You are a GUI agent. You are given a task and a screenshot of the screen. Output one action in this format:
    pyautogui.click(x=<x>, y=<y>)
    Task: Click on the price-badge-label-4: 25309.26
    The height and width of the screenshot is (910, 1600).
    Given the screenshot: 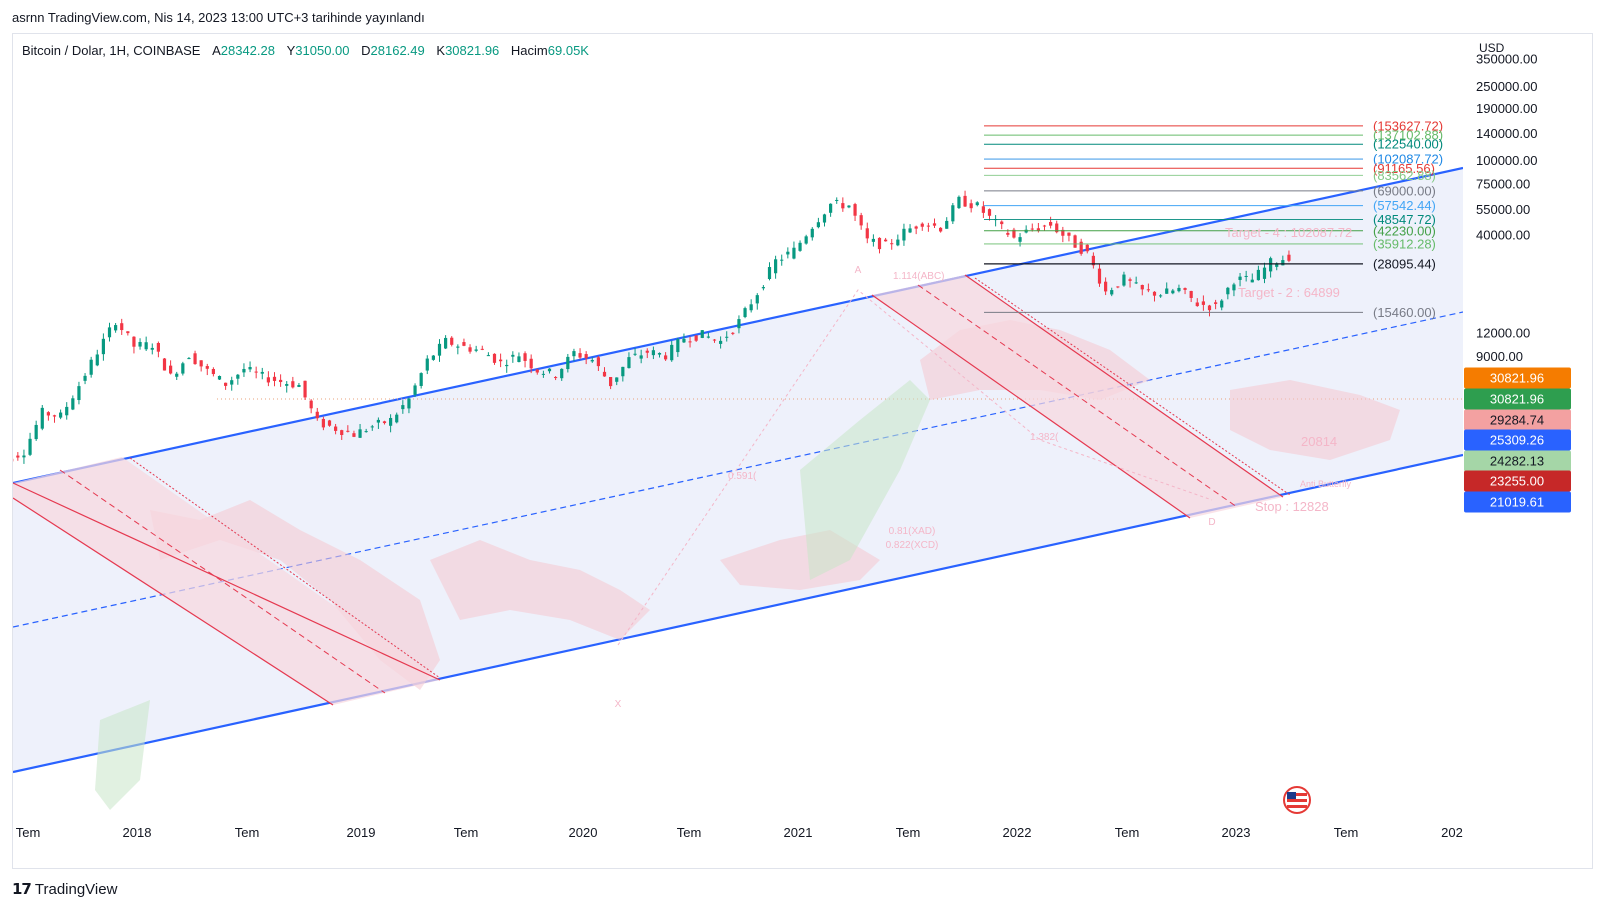 What is the action you would take?
    pyautogui.click(x=1517, y=440)
    